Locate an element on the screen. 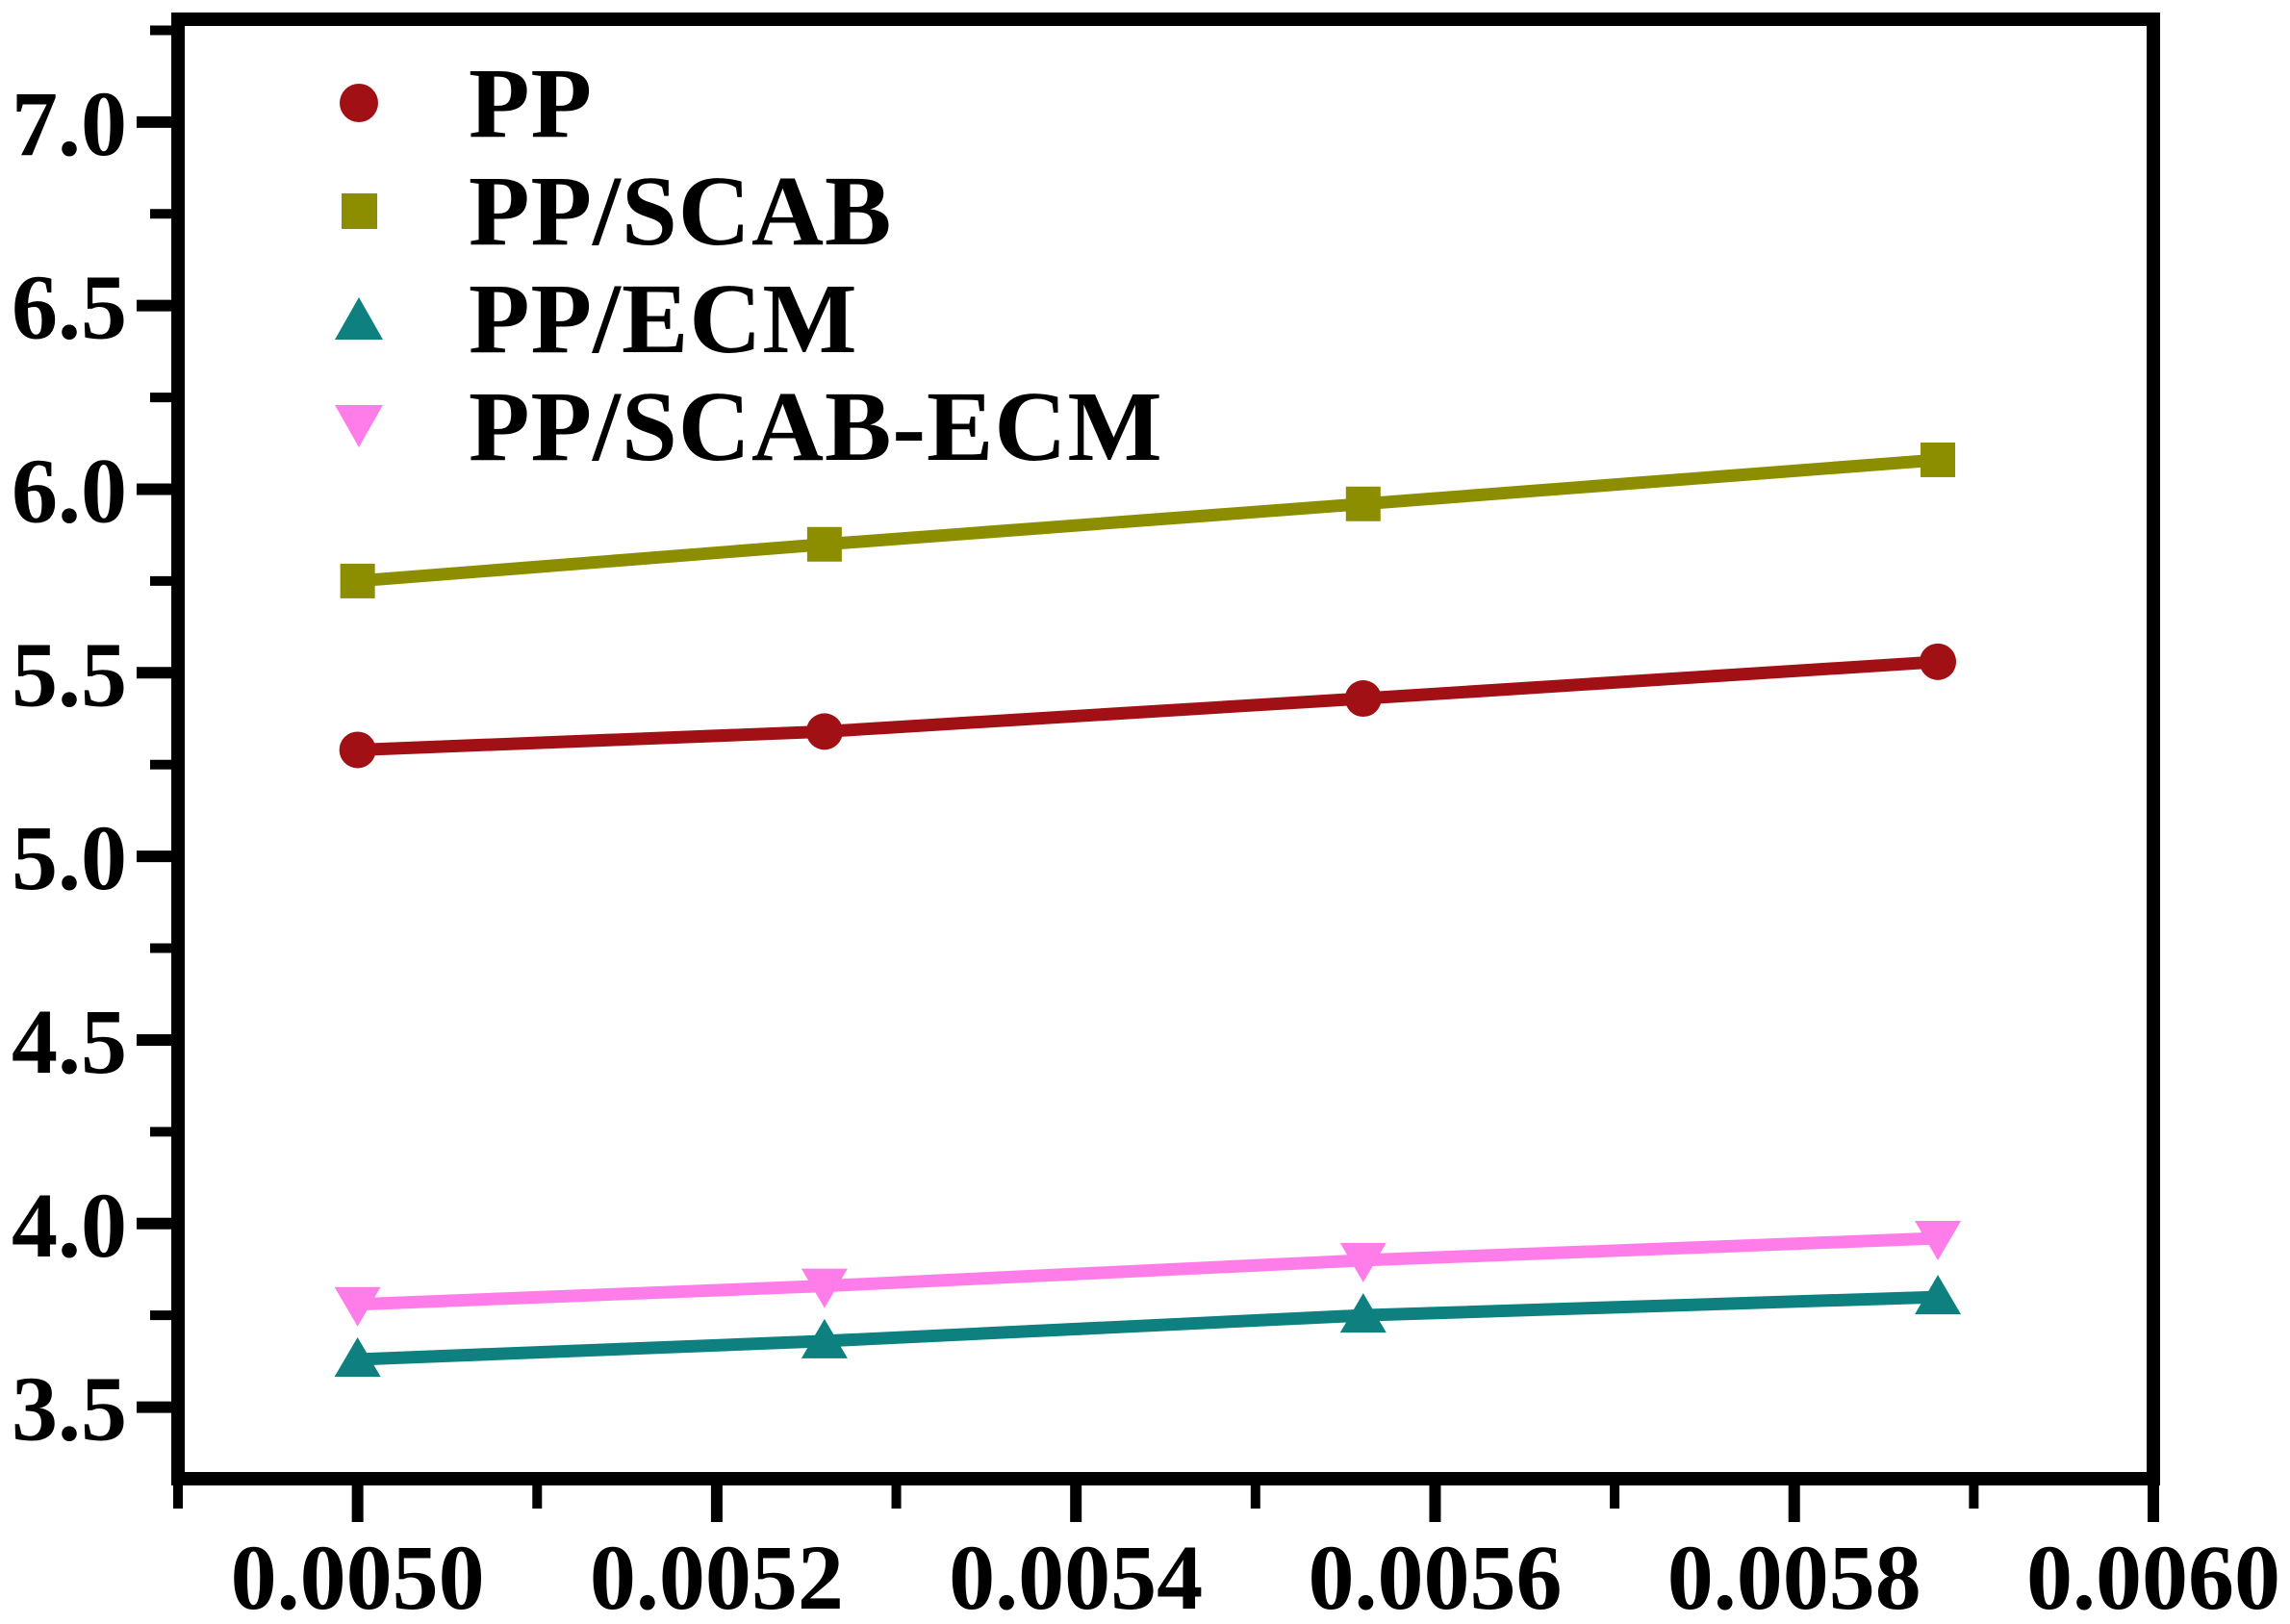  series-pp-ecm is located at coordinates (1148, 1326).